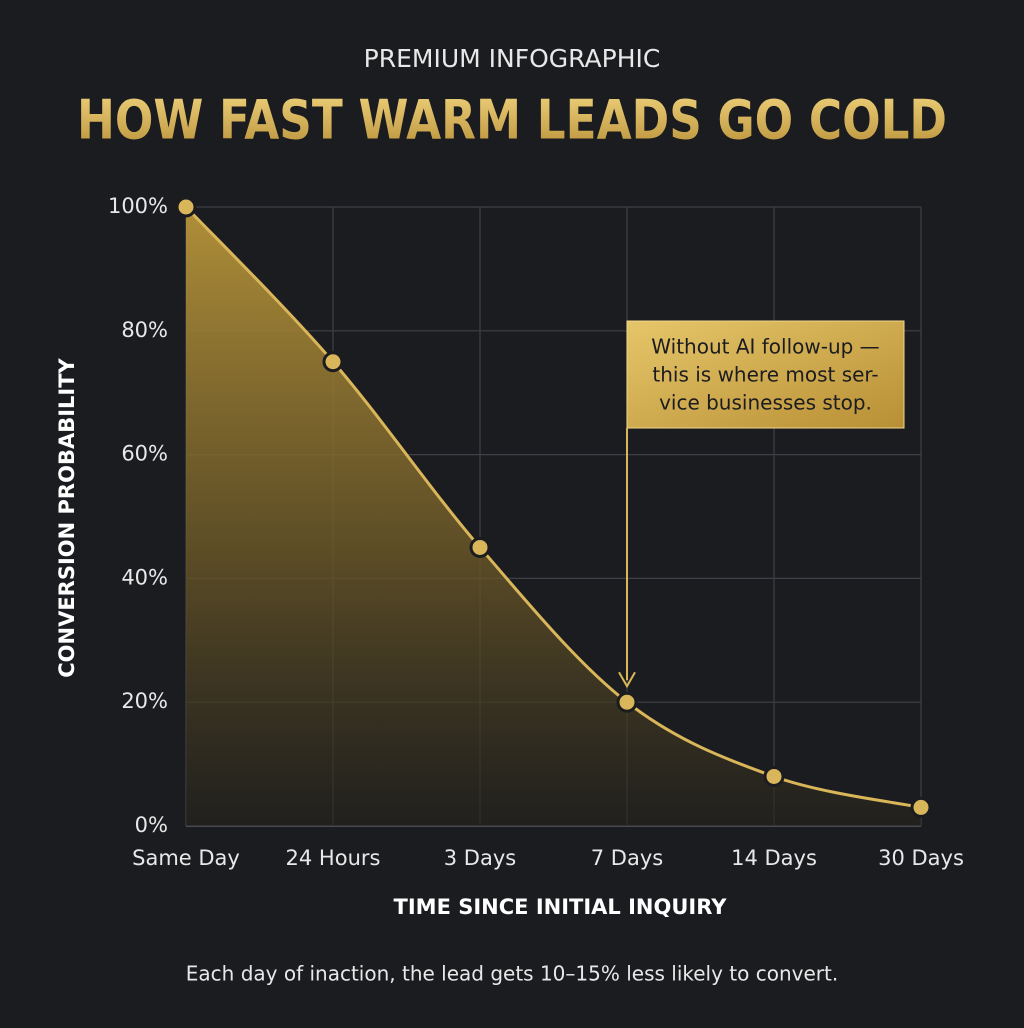  What do you see at coordinates (561, 907) in the screenshot?
I see `x-axis-label: TIME SINCE INITIAL INQUIRY` at bounding box center [561, 907].